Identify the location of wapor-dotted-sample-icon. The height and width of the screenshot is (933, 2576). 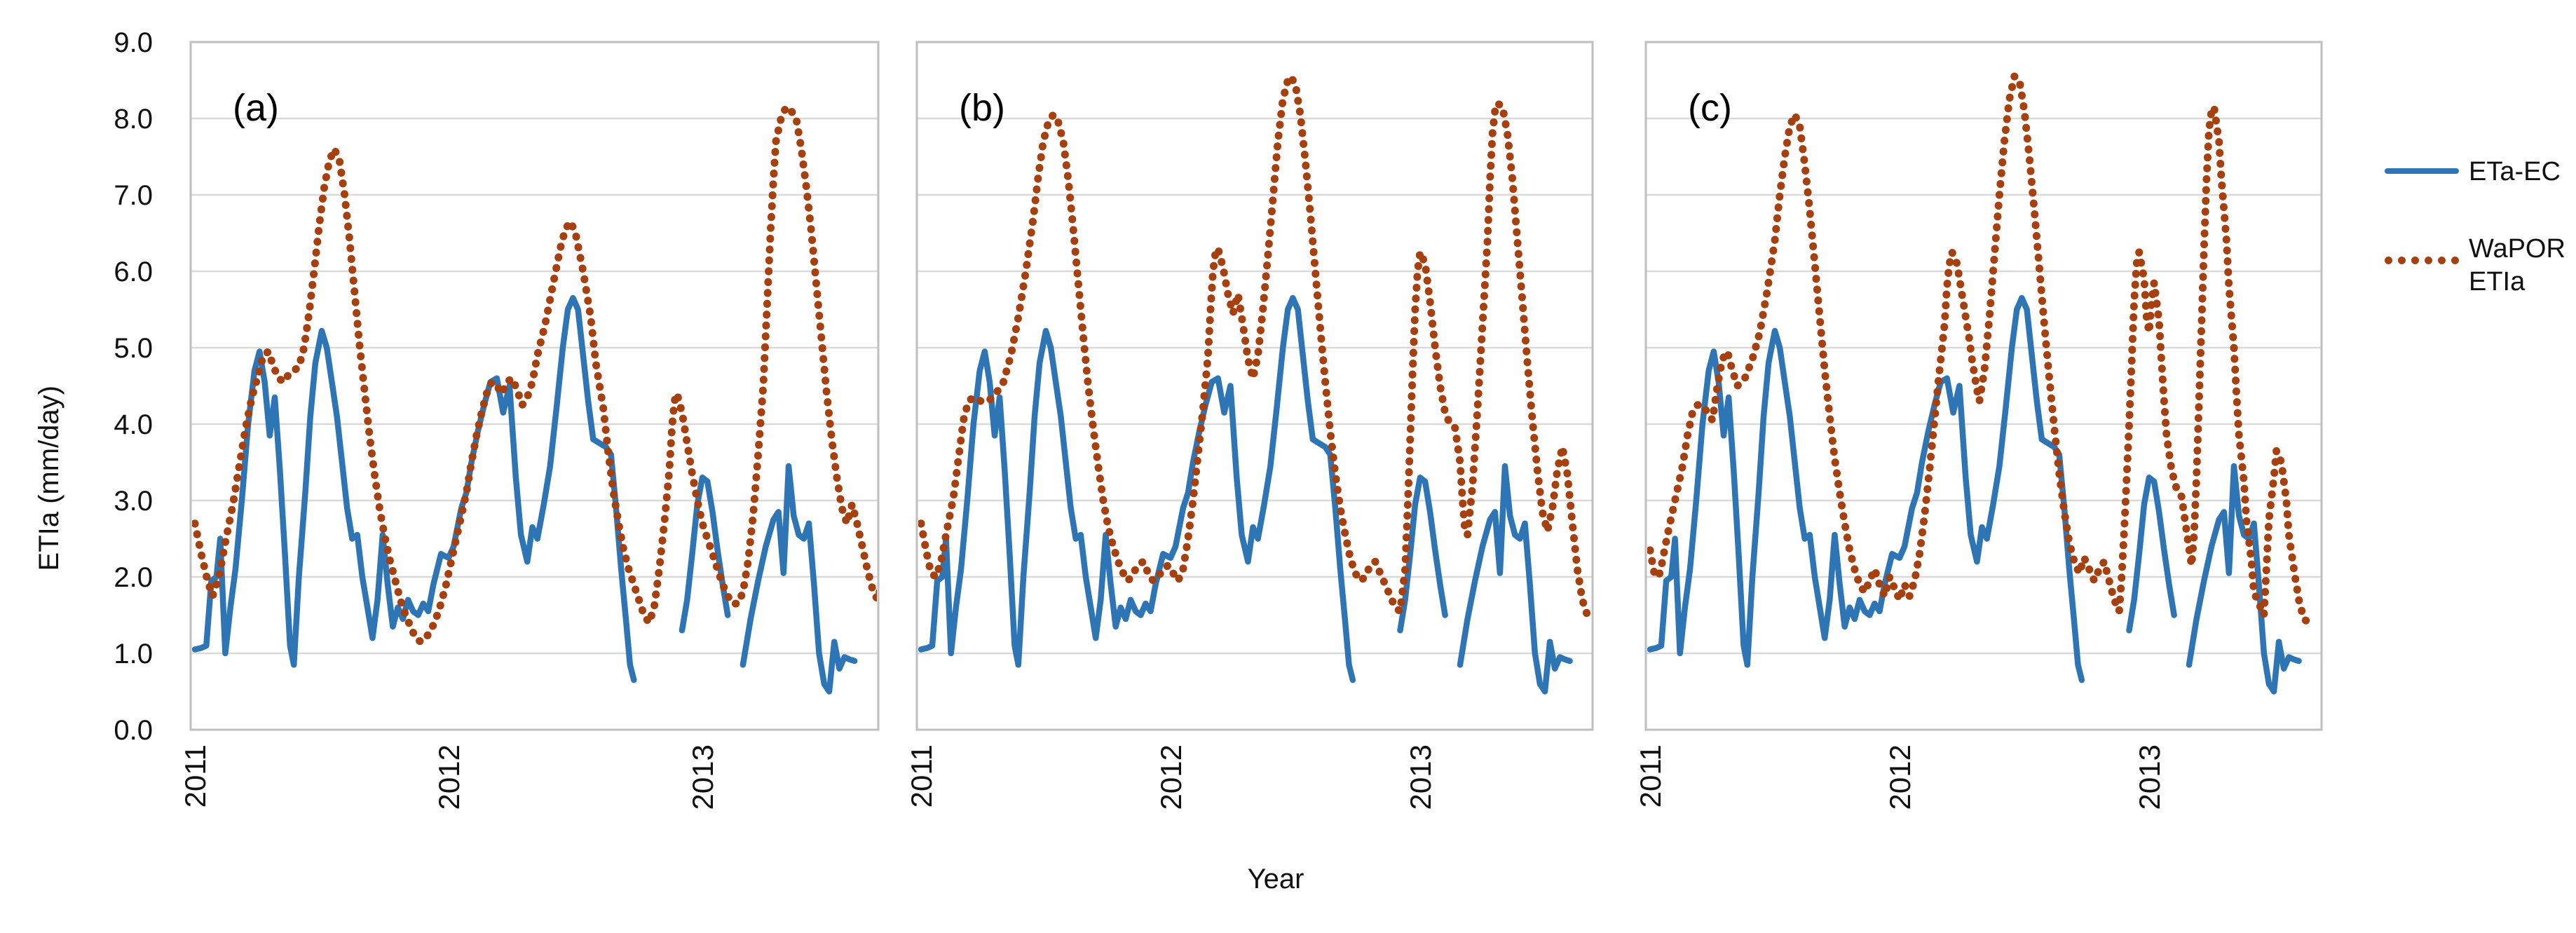
(2422, 254).